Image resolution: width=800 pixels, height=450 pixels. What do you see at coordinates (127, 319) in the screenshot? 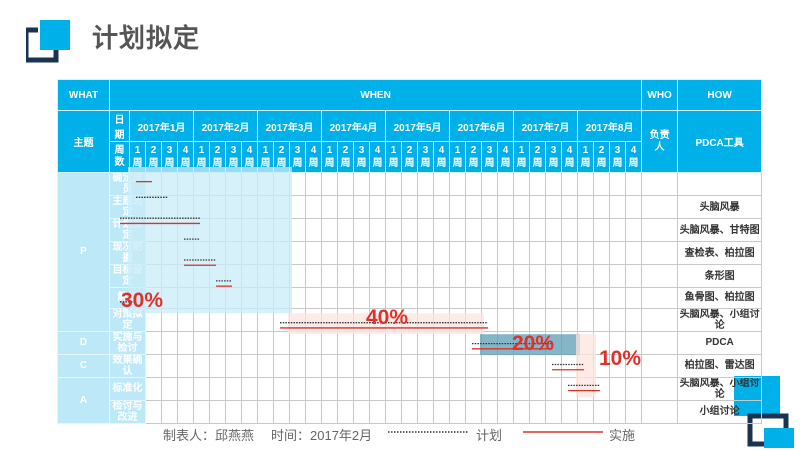
I see `task-name: 对策拟定` at bounding box center [127, 319].